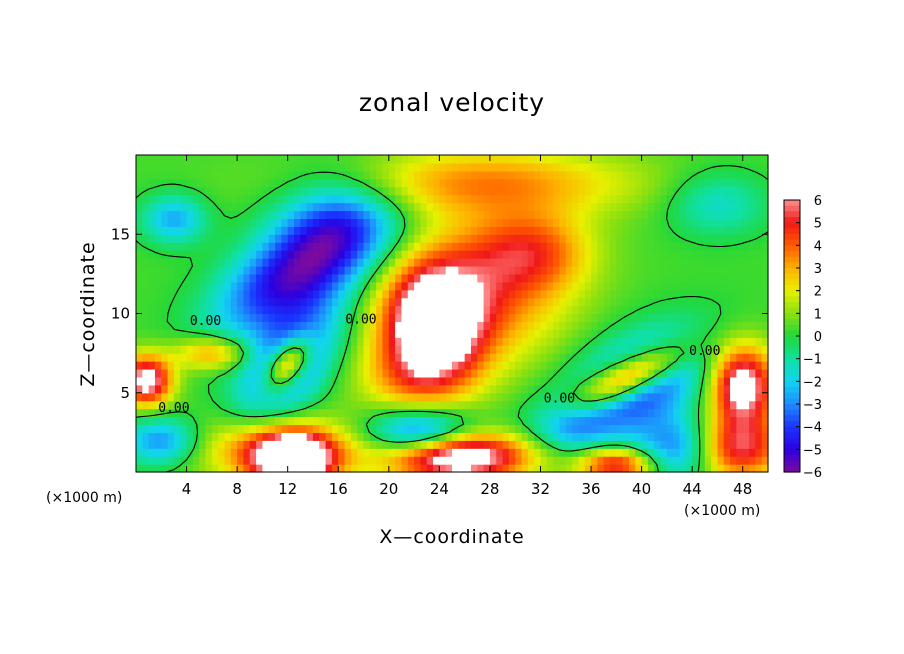  Describe the element at coordinates (792, 463) in the screenshot. I see `colorbar-swatch` at that location.